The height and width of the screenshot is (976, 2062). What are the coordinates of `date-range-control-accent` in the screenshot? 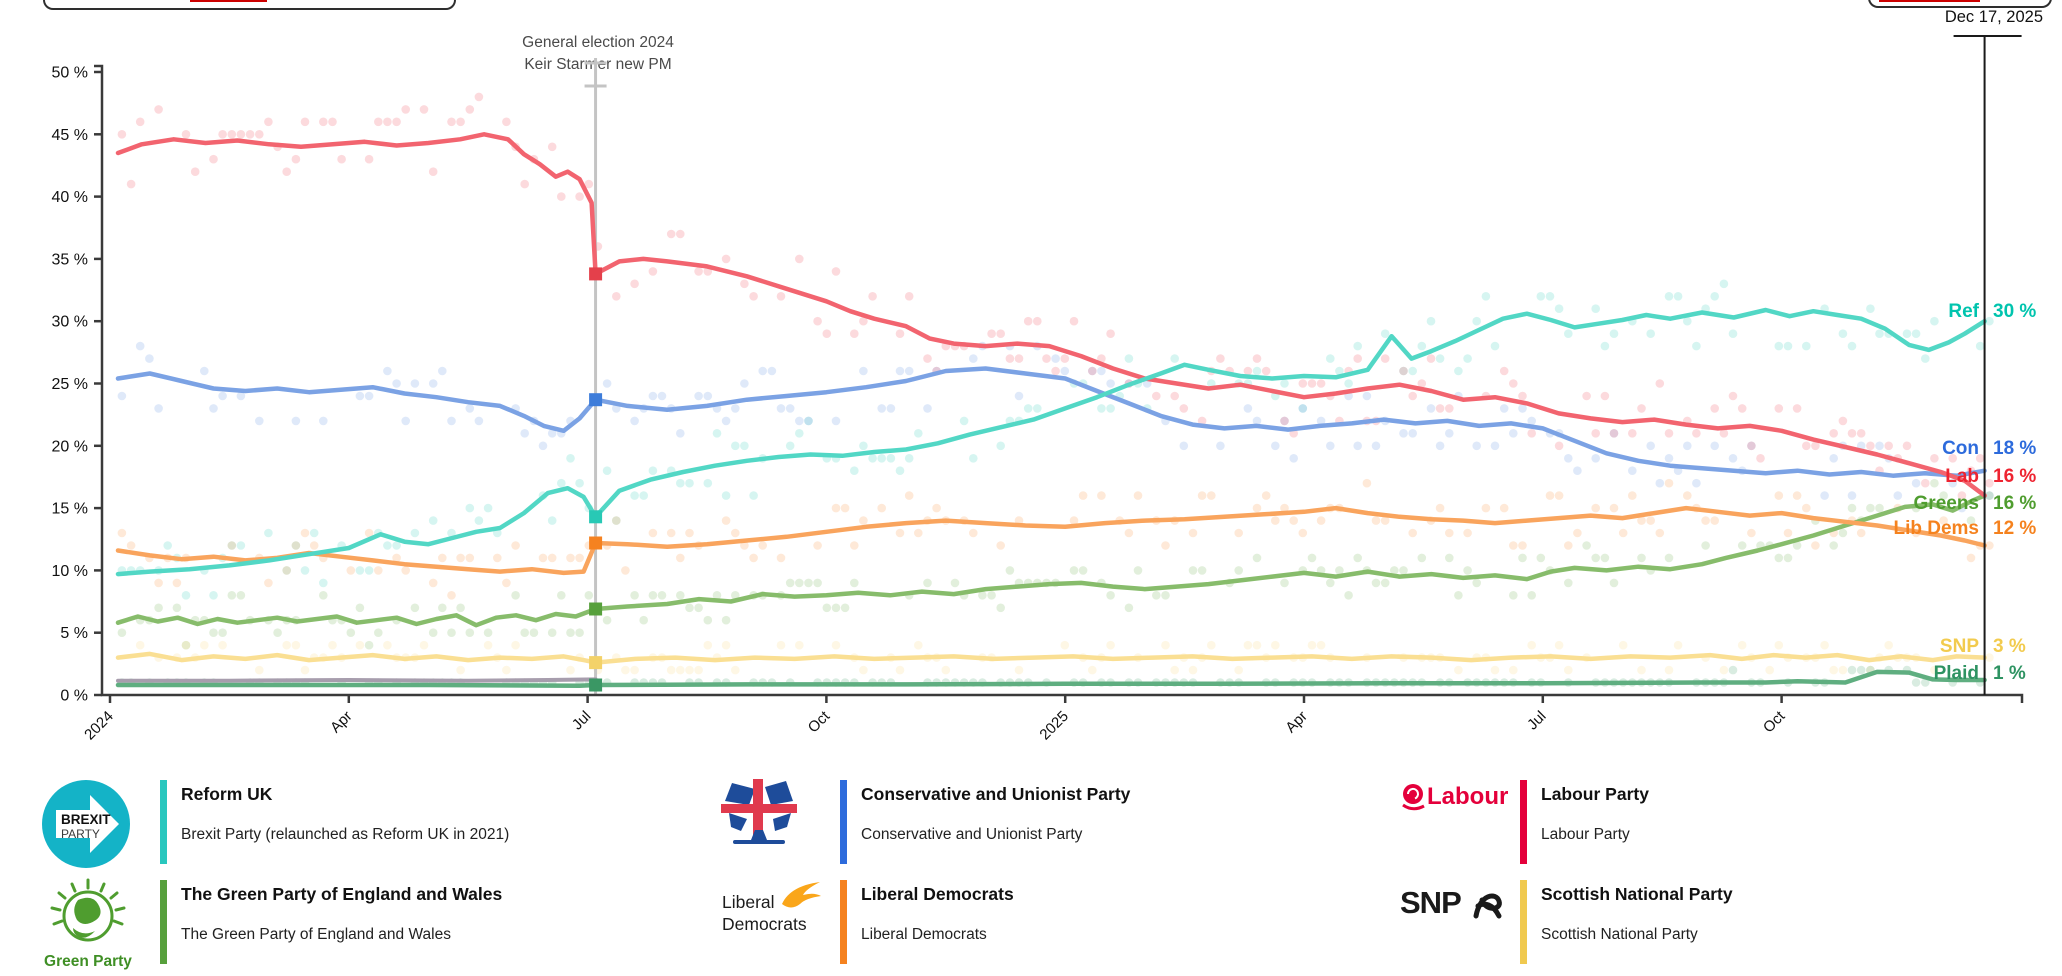 It's located at (228, 1).